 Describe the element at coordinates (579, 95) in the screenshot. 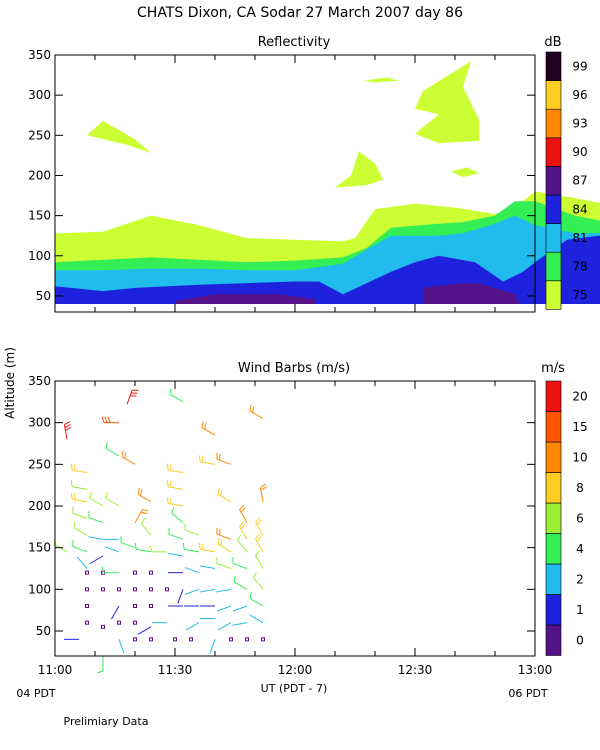

I see `reflectivity-legend-label: 96` at that location.